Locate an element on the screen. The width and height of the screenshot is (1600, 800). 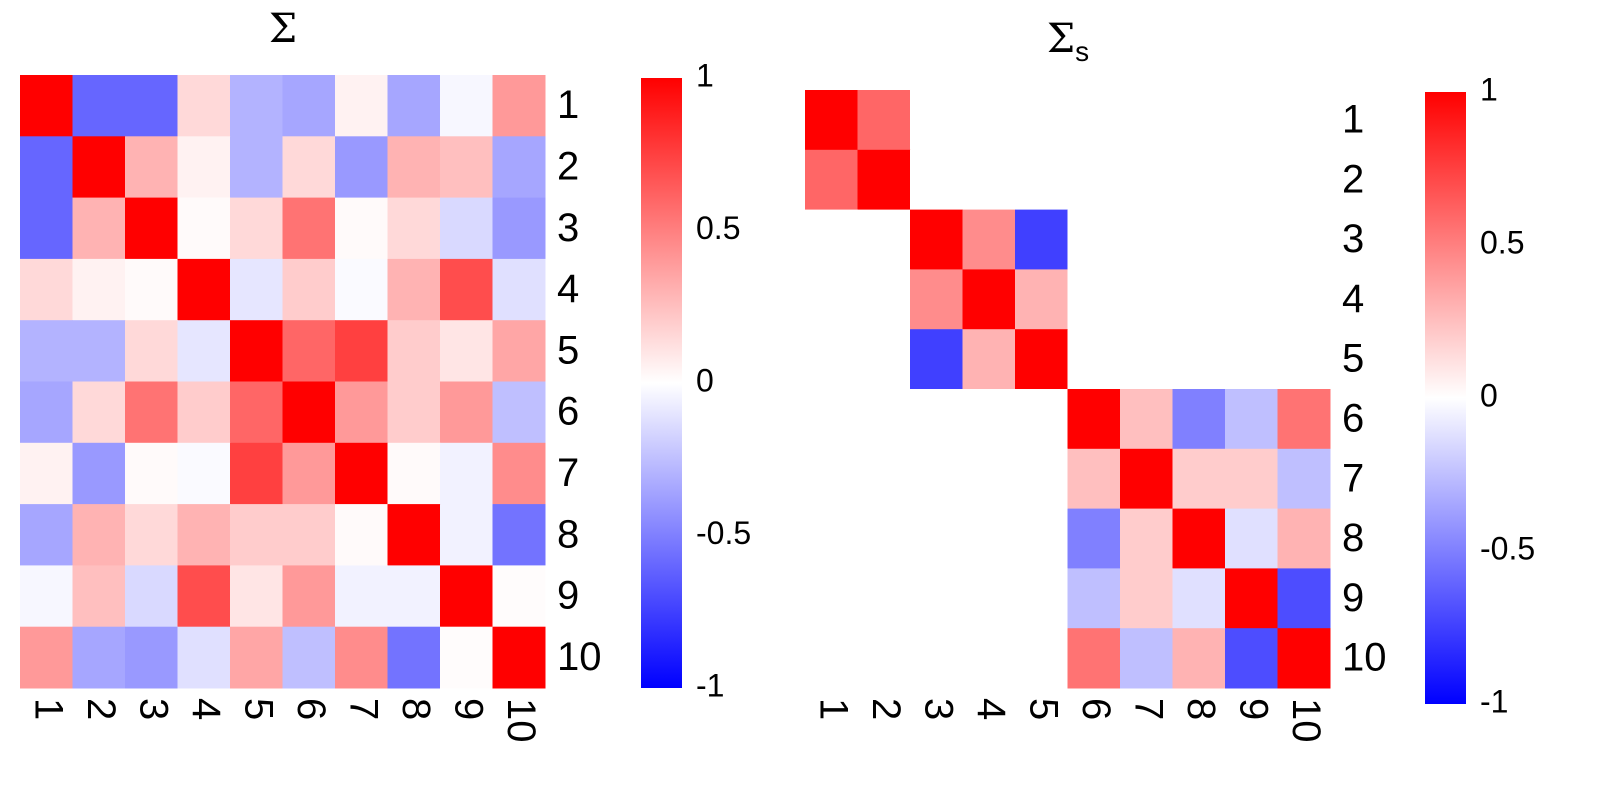
row-label: 1 is located at coordinates (1353, 119).